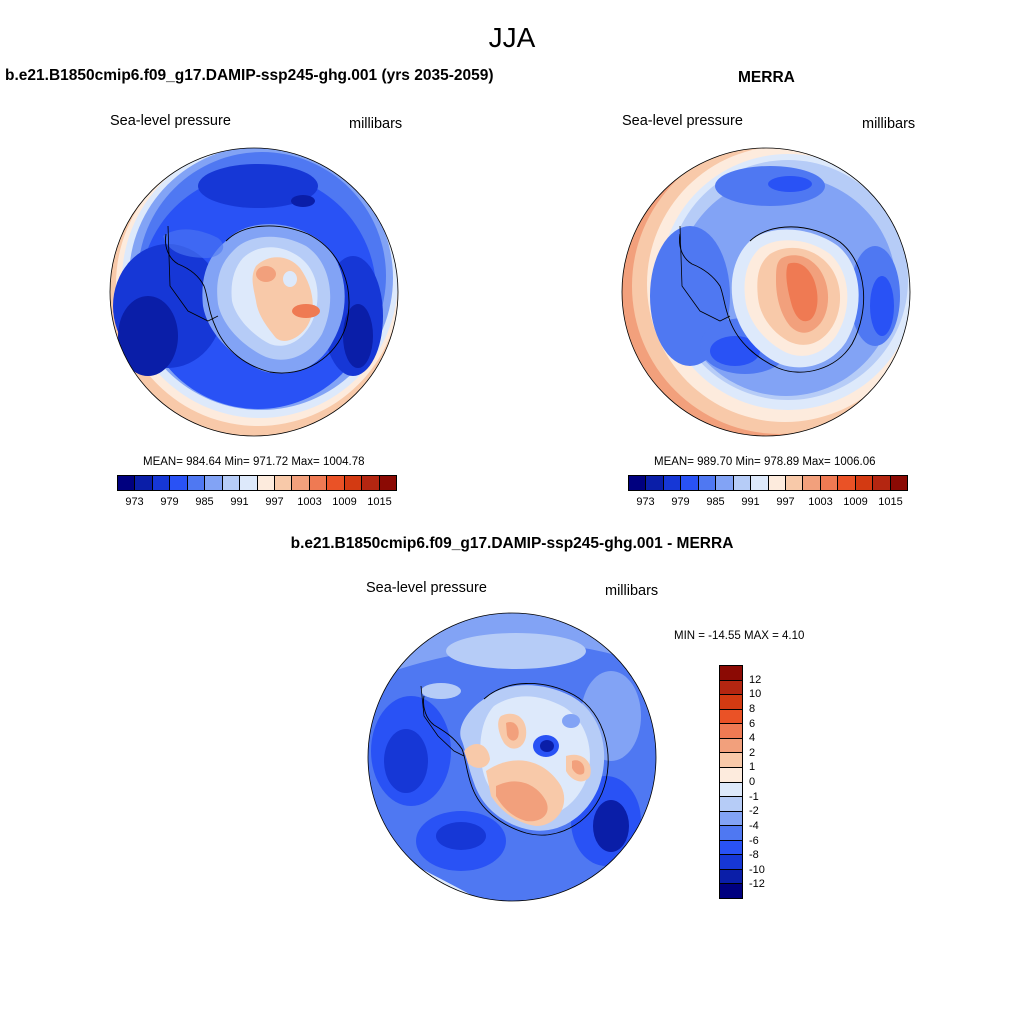 Image resolution: width=1024 pixels, height=1024 pixels. I want to click on colorbar-tick-label: 10, so click(755, 694).